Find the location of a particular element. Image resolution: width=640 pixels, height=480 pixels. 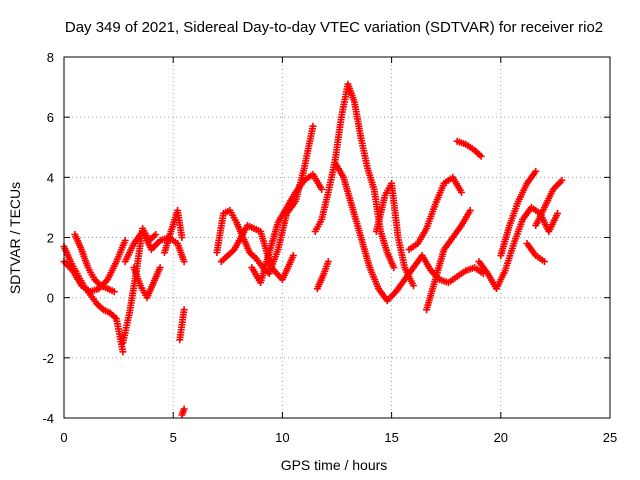

series-sat-b is located at coordinates (94, 266).